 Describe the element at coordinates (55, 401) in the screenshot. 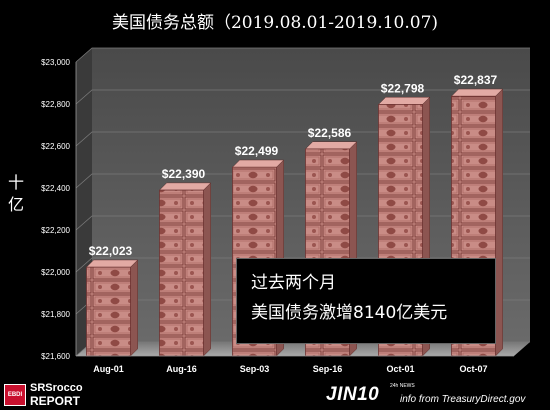

I see `logo-name-line-2: REPORT` at that location.